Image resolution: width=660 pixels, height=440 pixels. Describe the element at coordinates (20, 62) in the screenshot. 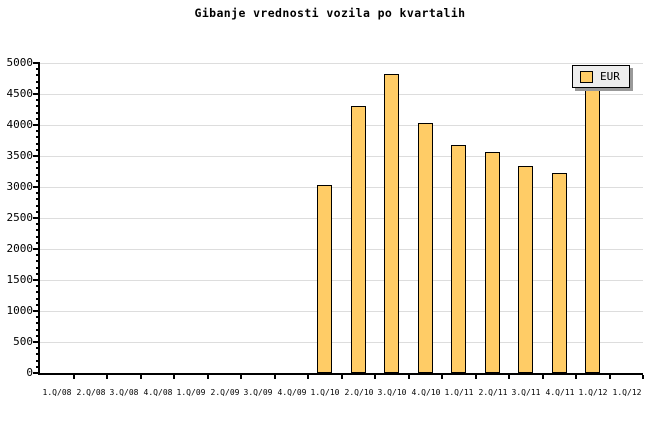

I see `y-tick-label: 5000` at that location.